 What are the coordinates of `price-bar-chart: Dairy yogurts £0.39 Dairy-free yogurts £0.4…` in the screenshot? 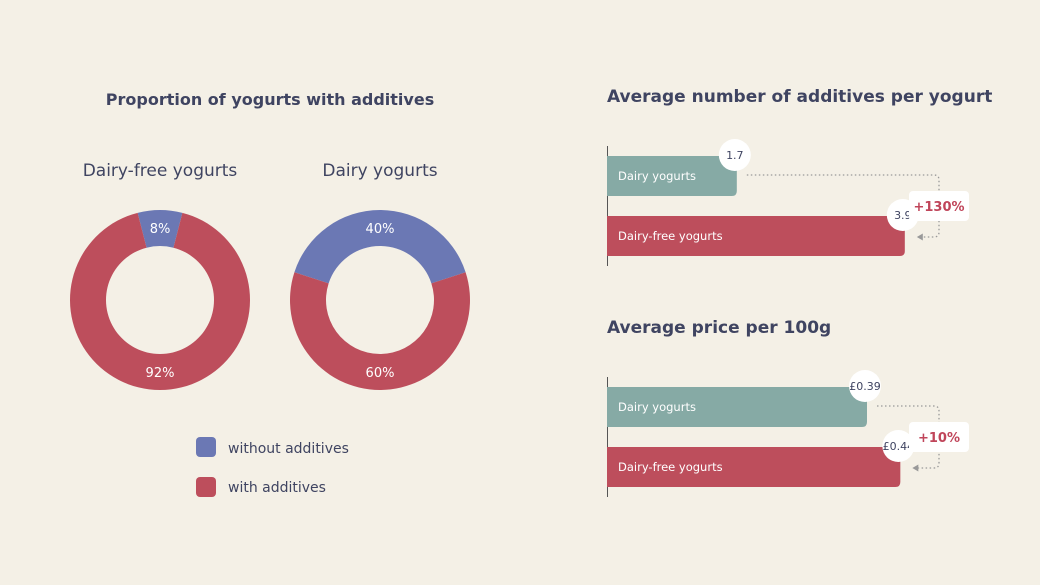 It's located at (788, 433).